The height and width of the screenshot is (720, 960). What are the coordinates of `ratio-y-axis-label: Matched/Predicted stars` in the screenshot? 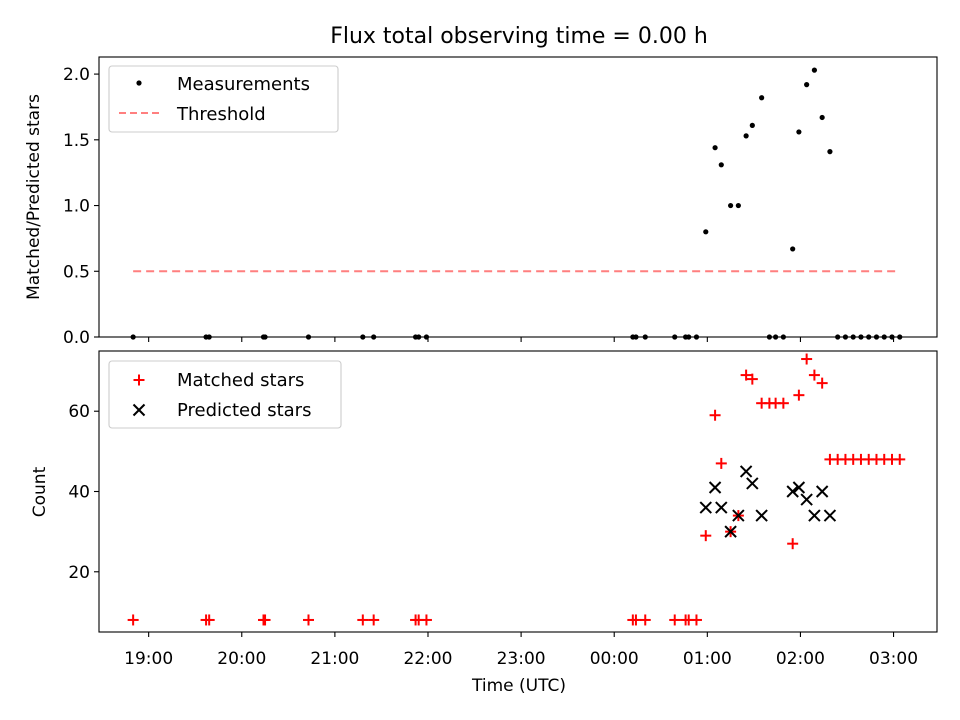 It's located at (34, 197).